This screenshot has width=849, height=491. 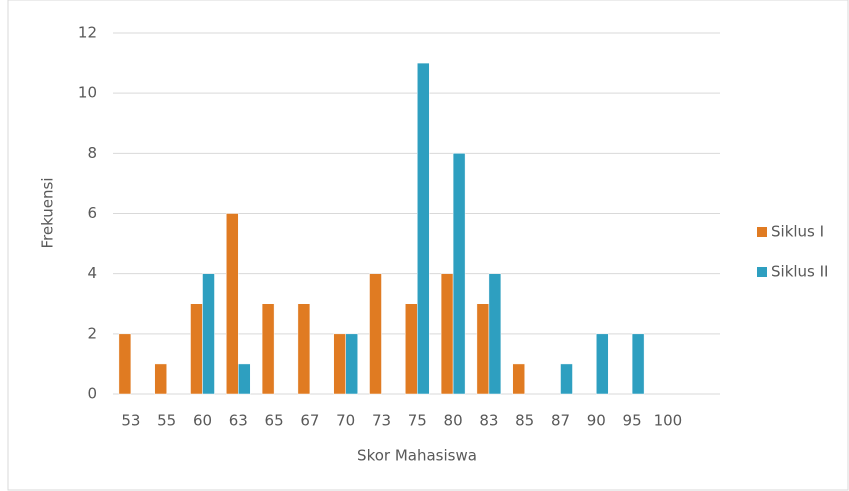 I want to click on x-axis-title: Skor Mahasiswa, so click(x=417, y=456).